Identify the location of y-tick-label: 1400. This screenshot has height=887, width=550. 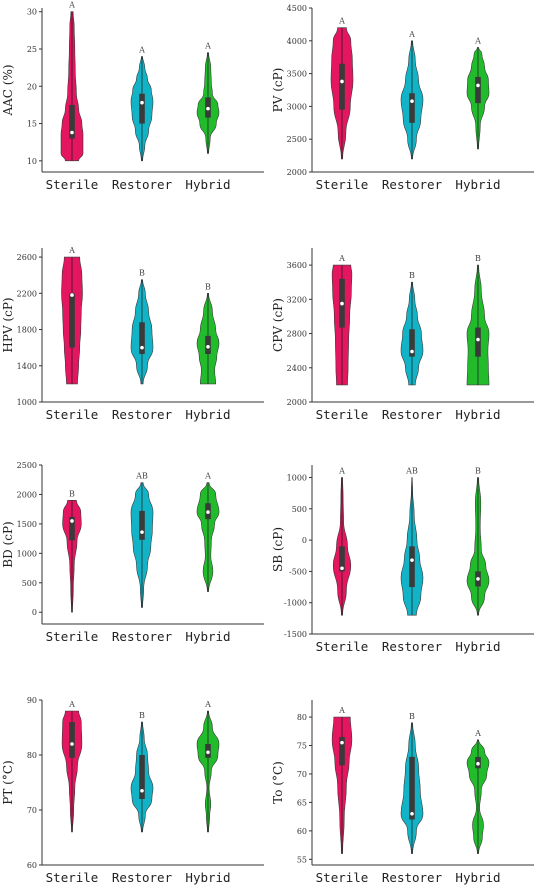
(27, 366).